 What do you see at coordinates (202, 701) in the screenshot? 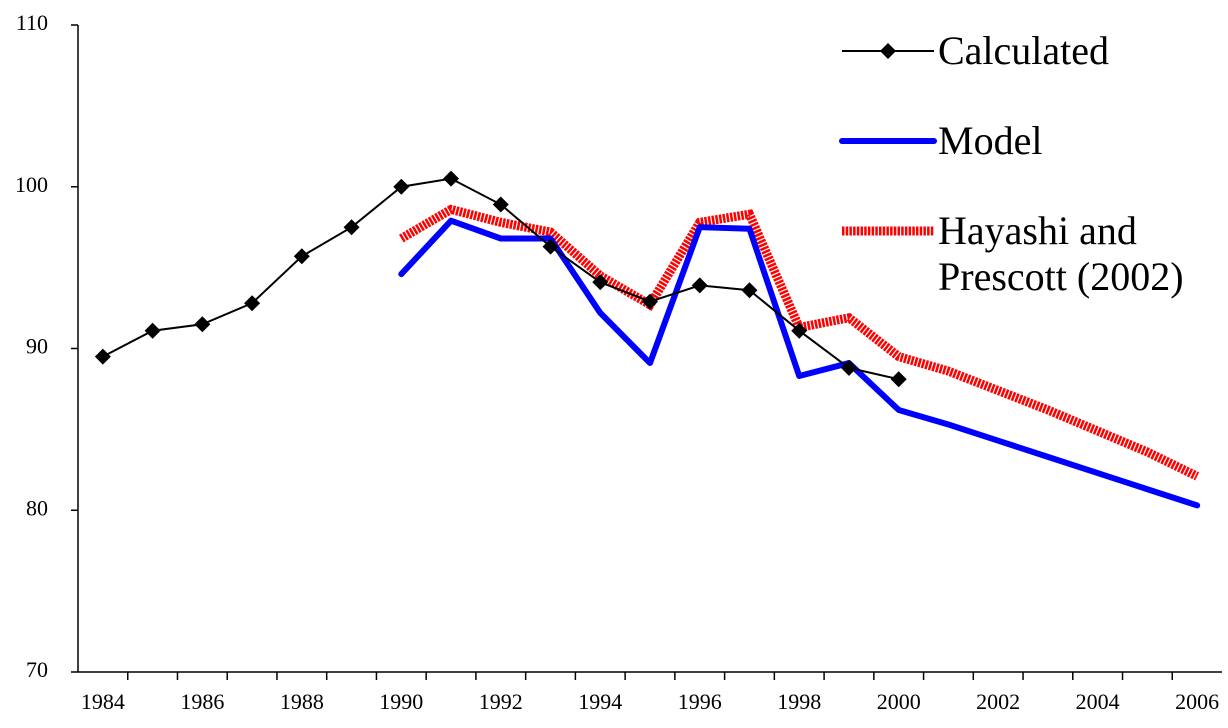
I see `x-tick-label: 1986` at bounding box center [202, 701].